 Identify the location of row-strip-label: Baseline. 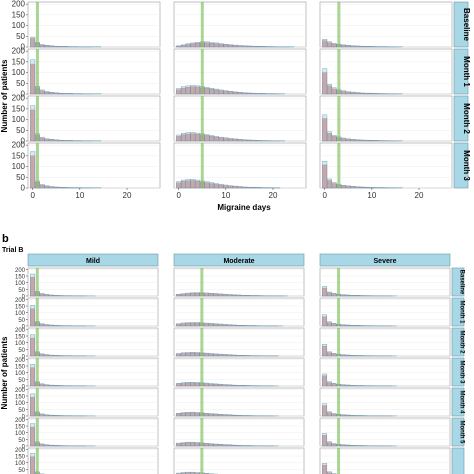
(461, 282).